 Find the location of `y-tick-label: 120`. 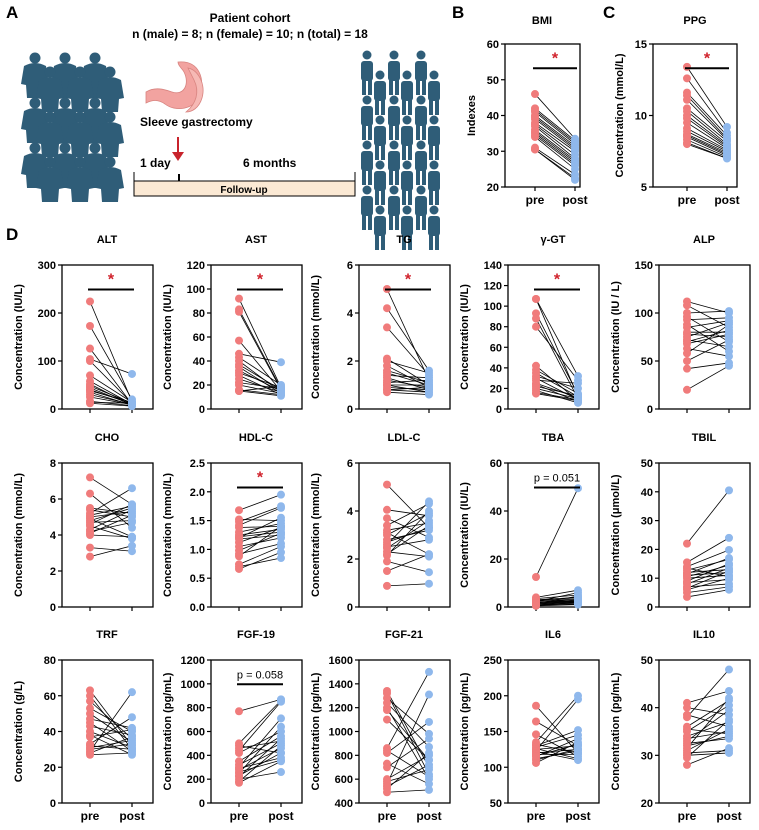

y-tick-label: 120 is located at coordinates (493, 287).